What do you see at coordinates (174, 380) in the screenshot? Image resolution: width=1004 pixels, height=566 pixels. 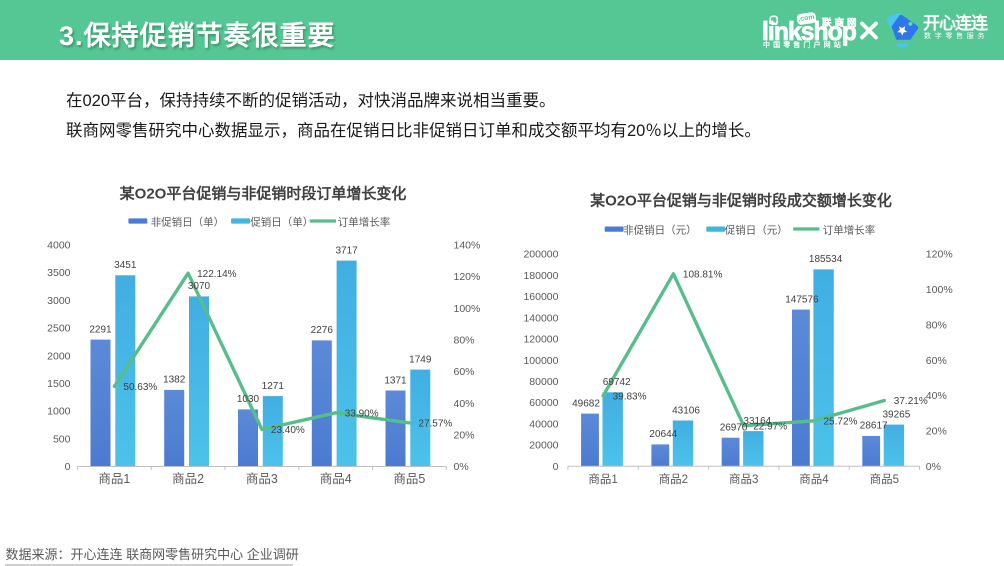 I see `svg-text: 1382` at bounding box center [174, 380].